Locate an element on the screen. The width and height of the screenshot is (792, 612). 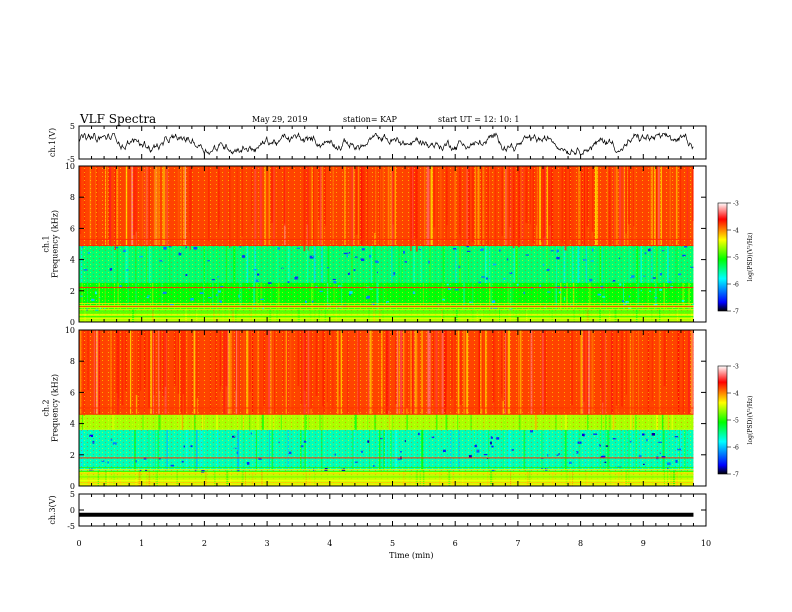
y-axis-label-line: ch.1(V) is located at coordinates (52, 142).